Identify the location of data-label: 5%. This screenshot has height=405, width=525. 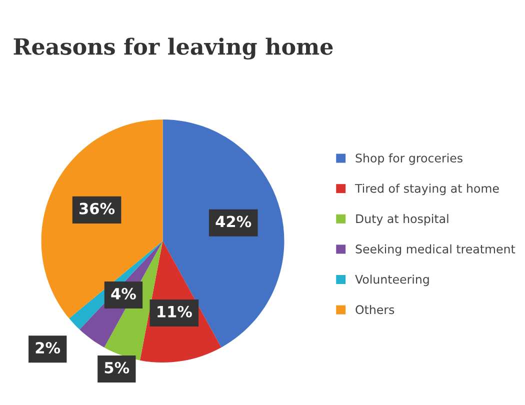
(117, 368).